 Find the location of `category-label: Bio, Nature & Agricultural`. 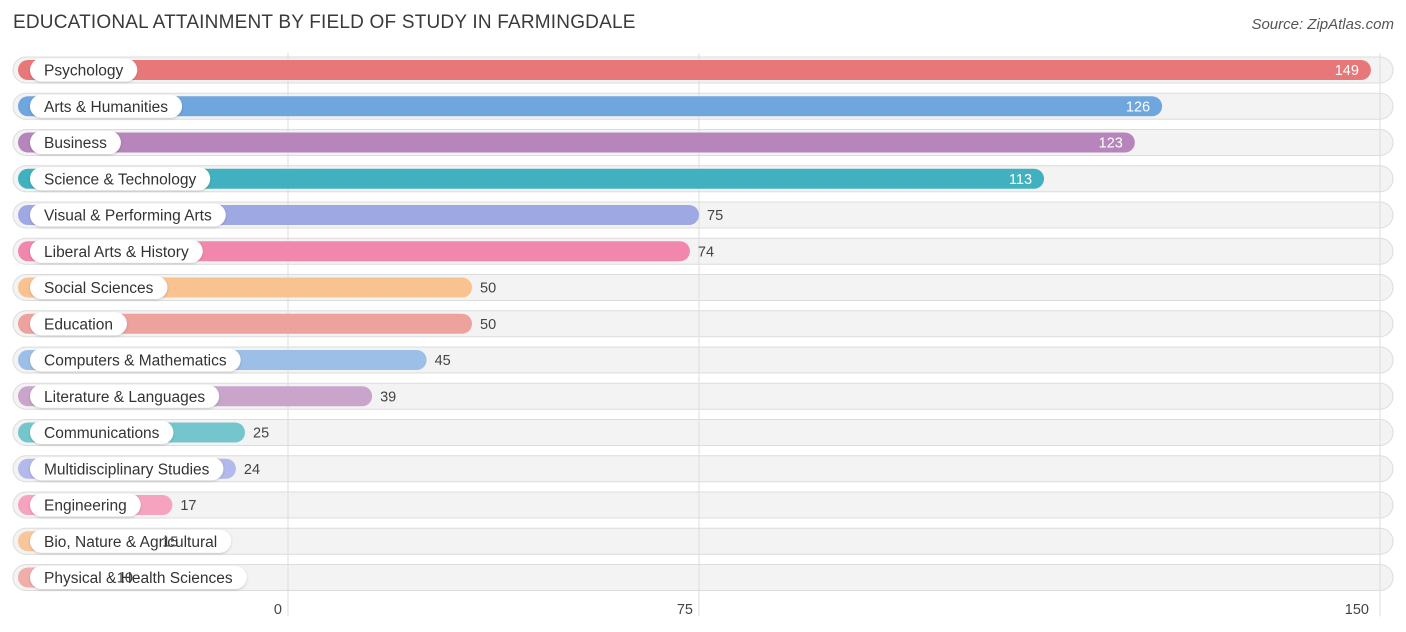

category-label: Bio, Nature & Agricultural is located at coordinates (130, 542).